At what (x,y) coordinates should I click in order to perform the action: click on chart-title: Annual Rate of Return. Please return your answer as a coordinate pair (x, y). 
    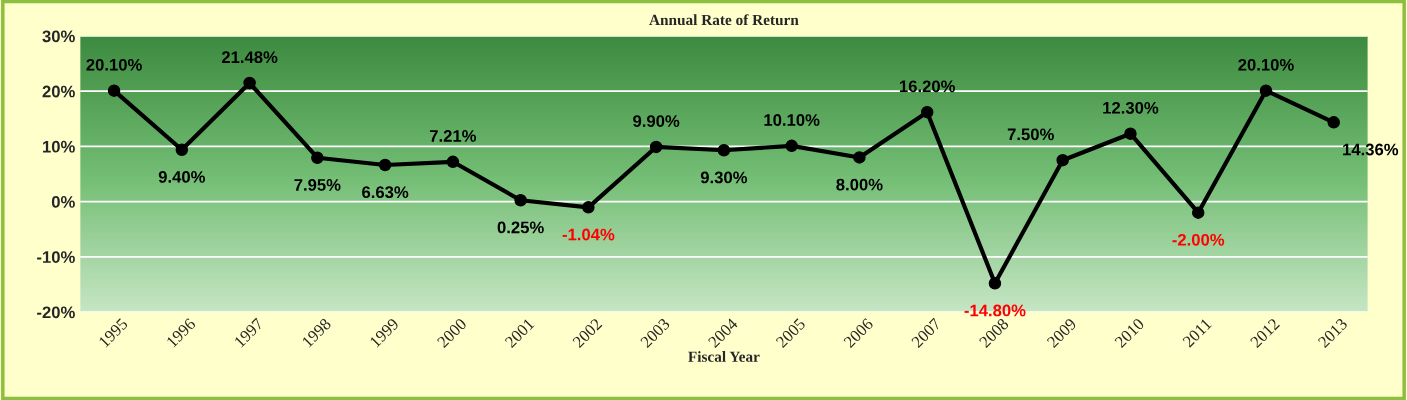
    Looking at the image, I should click on (724, 20).